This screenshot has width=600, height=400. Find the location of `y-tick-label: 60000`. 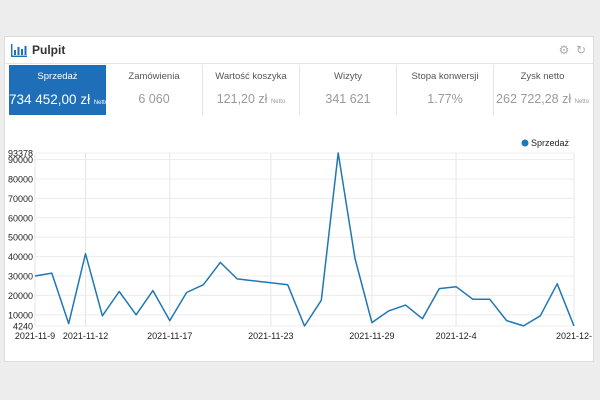

y-tick-label: 60000 is located at coordinates (20, 218).